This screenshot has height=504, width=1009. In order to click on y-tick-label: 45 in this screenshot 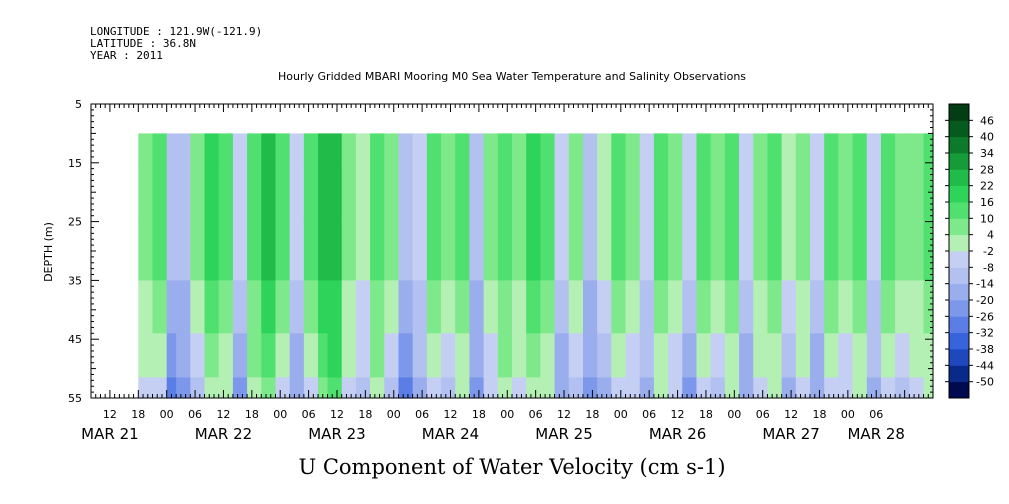, I will do `click(75, 339)`.